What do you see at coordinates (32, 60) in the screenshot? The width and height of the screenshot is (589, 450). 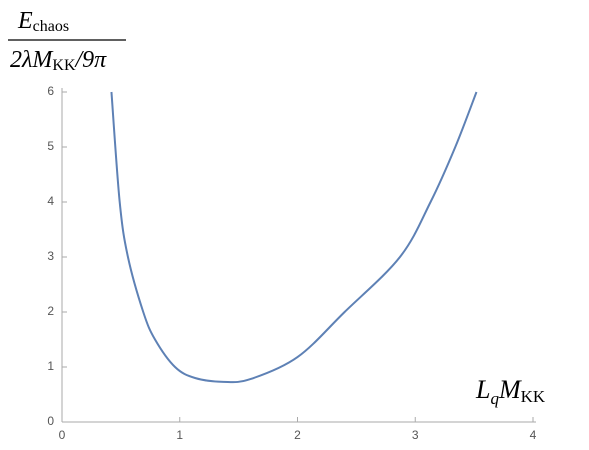 I see `y-label-part: 2λM` at bounding box center [32, 60].